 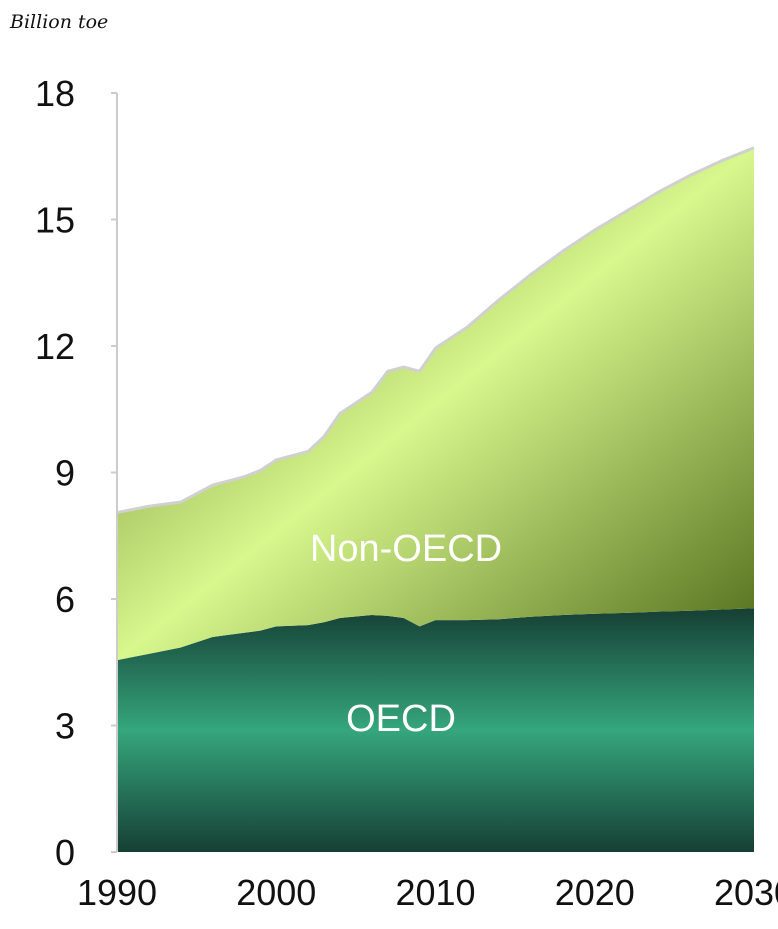 What do you see at coordinates (65, 599) in the screenshot?
I see `y-tick-label: 6` at bounding box center [65, 599].